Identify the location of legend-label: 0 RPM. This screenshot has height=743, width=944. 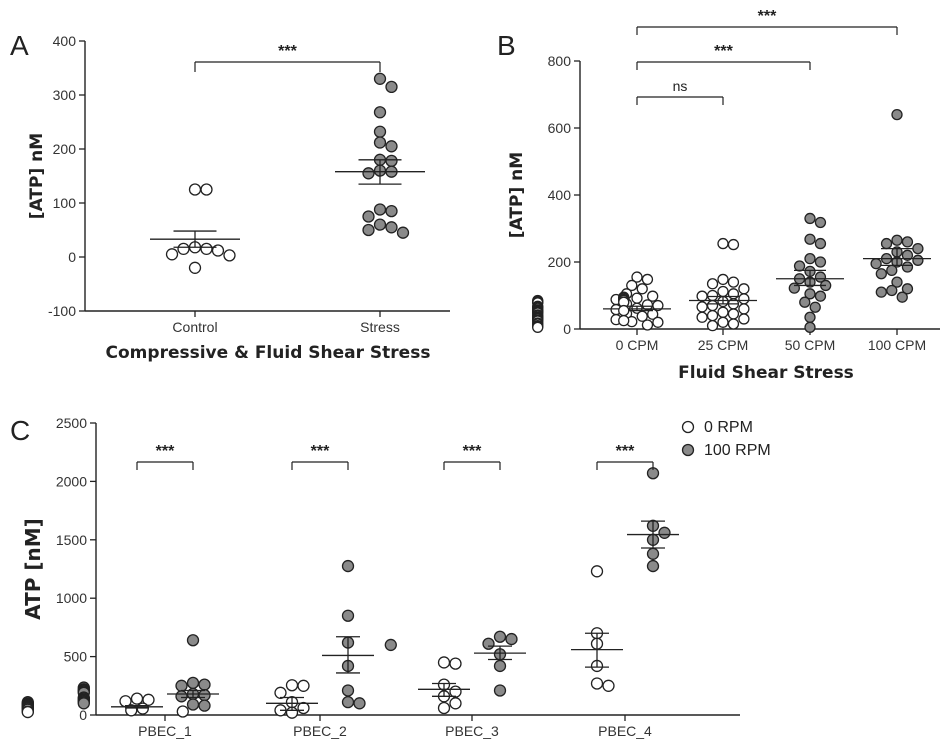
(728, 427).